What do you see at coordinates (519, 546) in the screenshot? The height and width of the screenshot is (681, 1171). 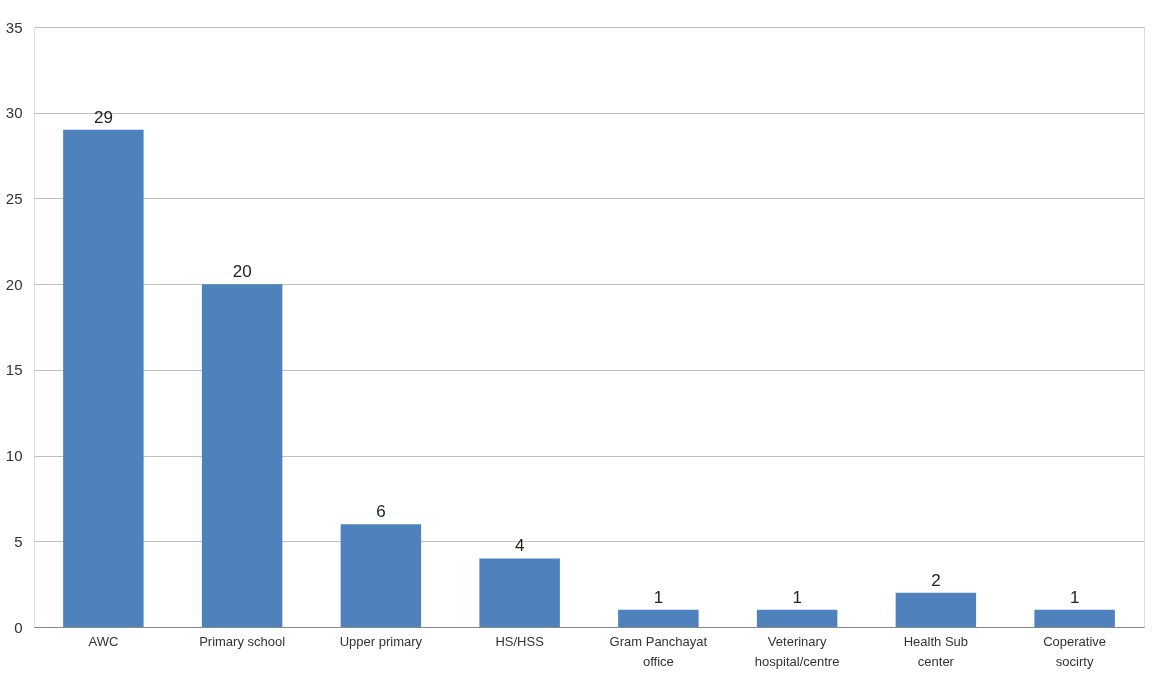 I see `data-label: 4` at bounding box center [519, 546].